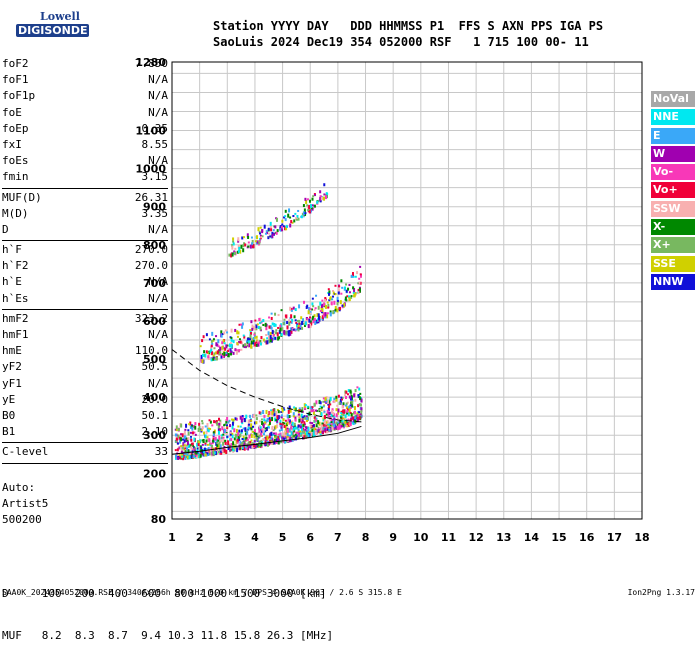 The width and height of the screenshot is (700, 657). I want to click on param-name: h`F2, so click(15, 266).